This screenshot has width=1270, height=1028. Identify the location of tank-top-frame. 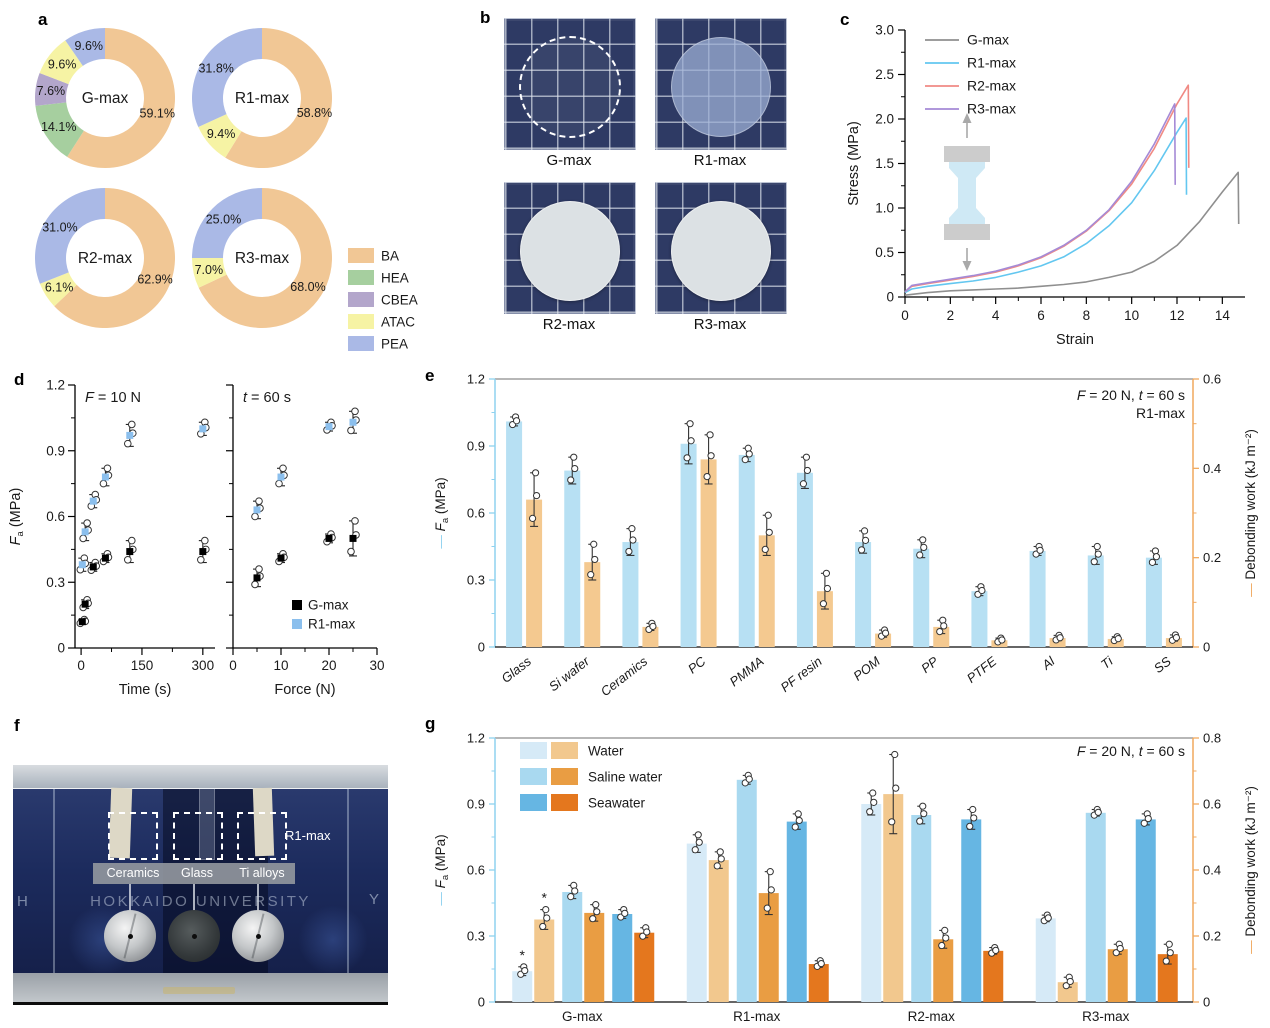
(200, 777).